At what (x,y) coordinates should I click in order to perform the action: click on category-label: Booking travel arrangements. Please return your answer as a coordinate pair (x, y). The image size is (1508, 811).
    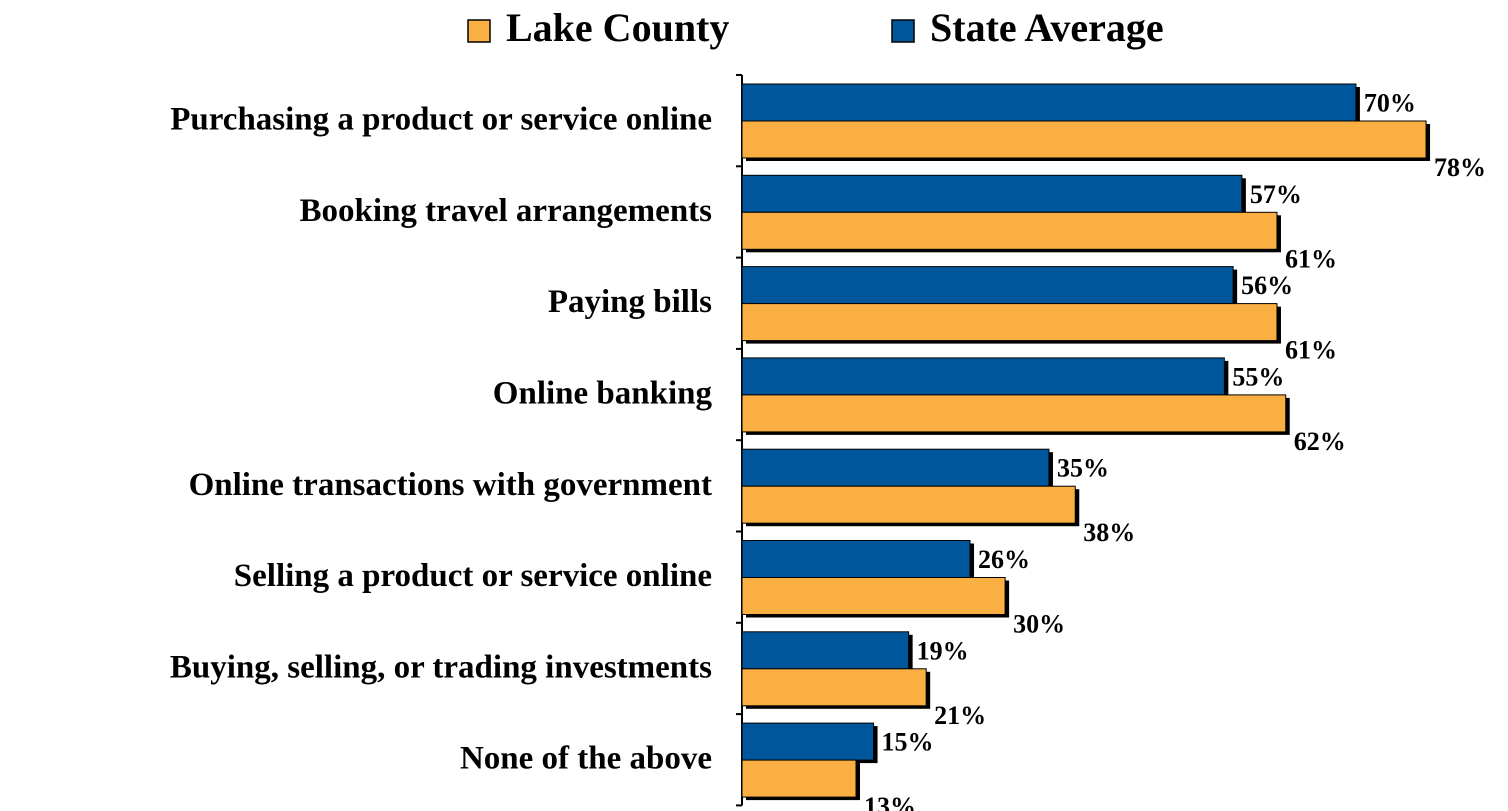
    Looking at the image, I should click on (506, 211).